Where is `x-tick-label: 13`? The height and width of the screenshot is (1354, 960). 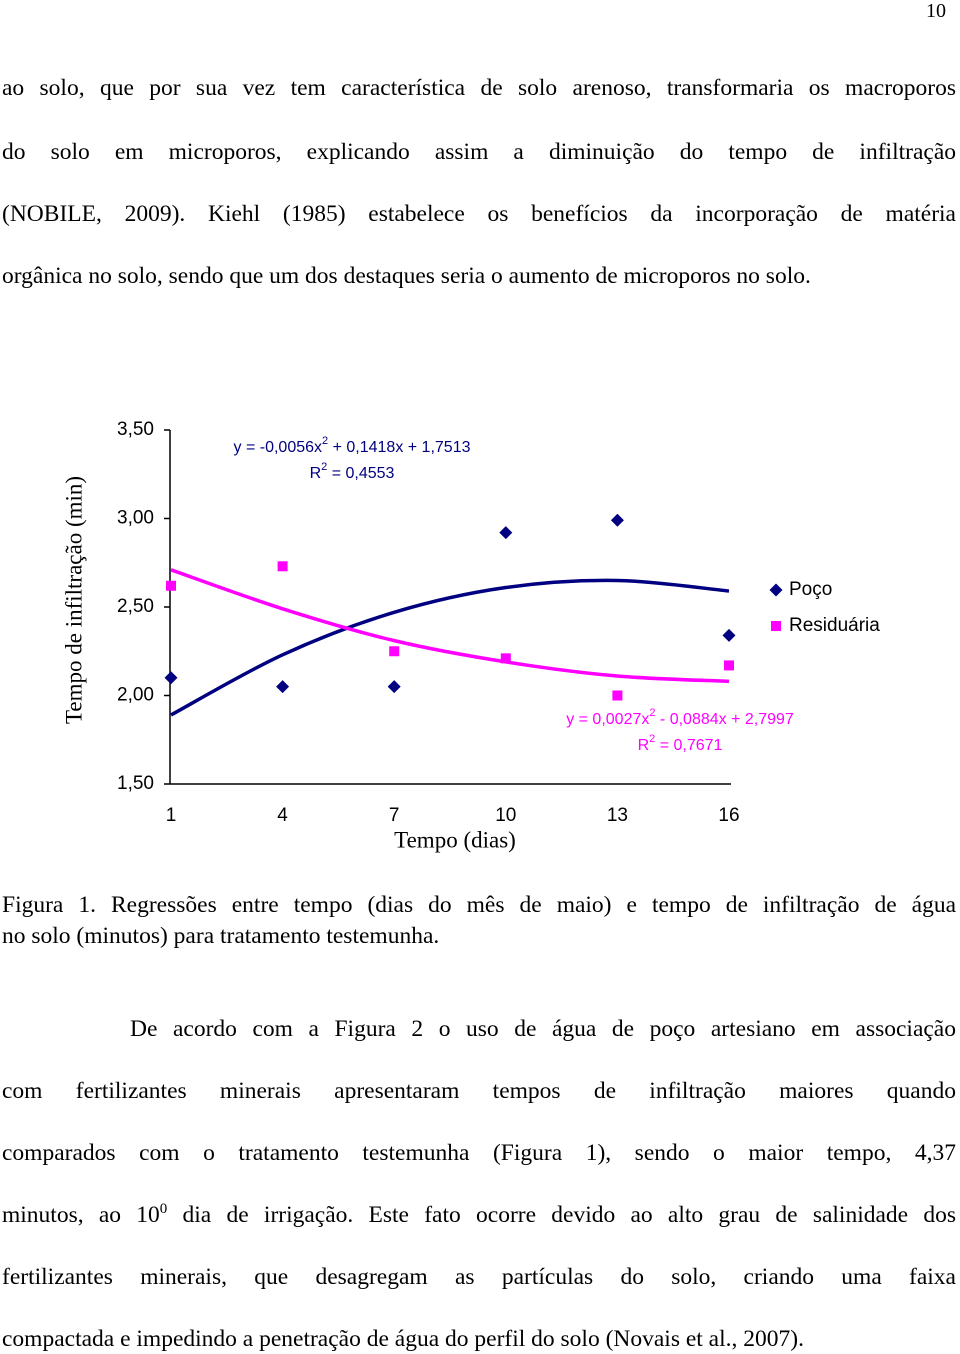 x-tick-label: 13 is located at coordinates (617, 815).